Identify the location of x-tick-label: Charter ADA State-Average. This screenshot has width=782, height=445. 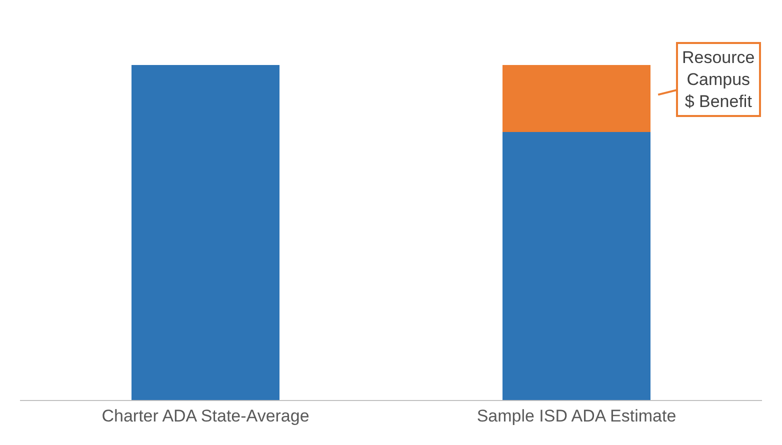
(206, 416).